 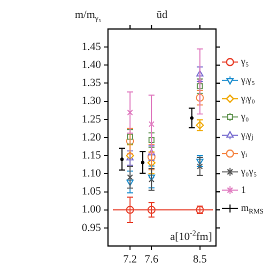 I want to click on y-tick-label: 1.30, so click(x=92, y=101).